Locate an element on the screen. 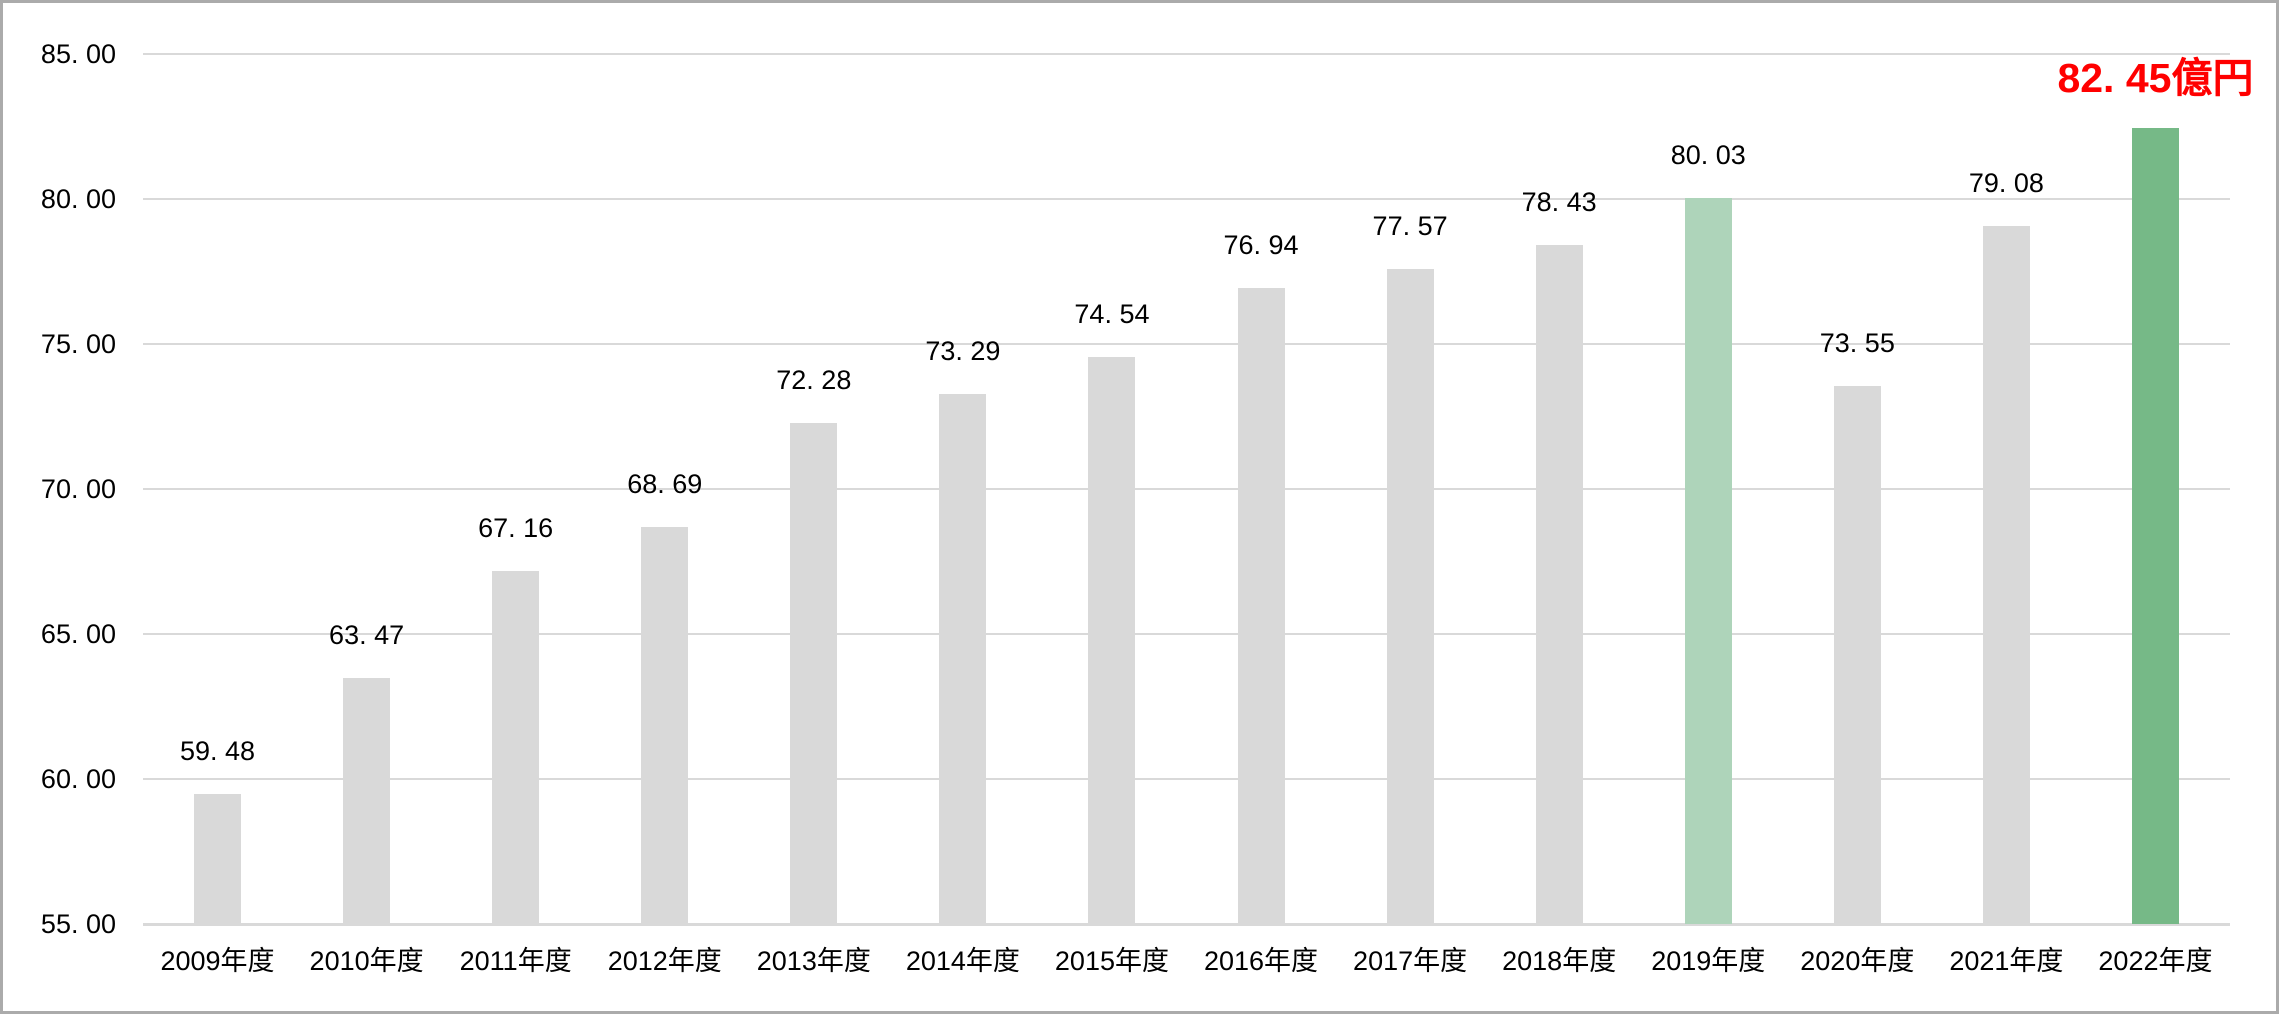 This screenshot has width=2279, height=1014. bar-2009 is located at coordinates (218, 859).